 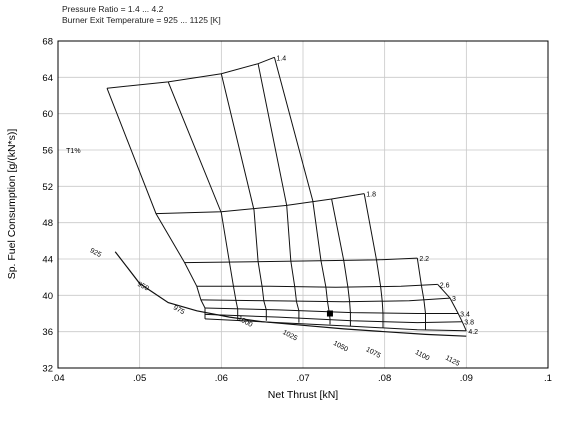 I want to click on pressure-ratio-line-4.2, so click(x=335, y=325).